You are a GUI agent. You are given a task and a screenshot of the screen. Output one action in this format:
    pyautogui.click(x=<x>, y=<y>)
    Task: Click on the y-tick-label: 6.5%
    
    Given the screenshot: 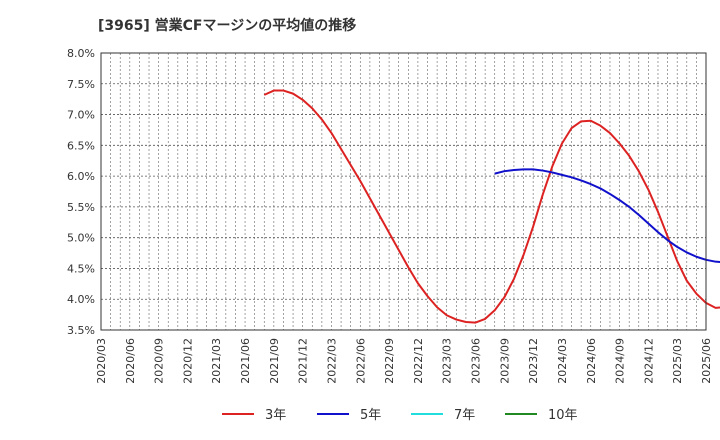 What is the action you would take?
    pyautogui.click(x=81, y=145)
    